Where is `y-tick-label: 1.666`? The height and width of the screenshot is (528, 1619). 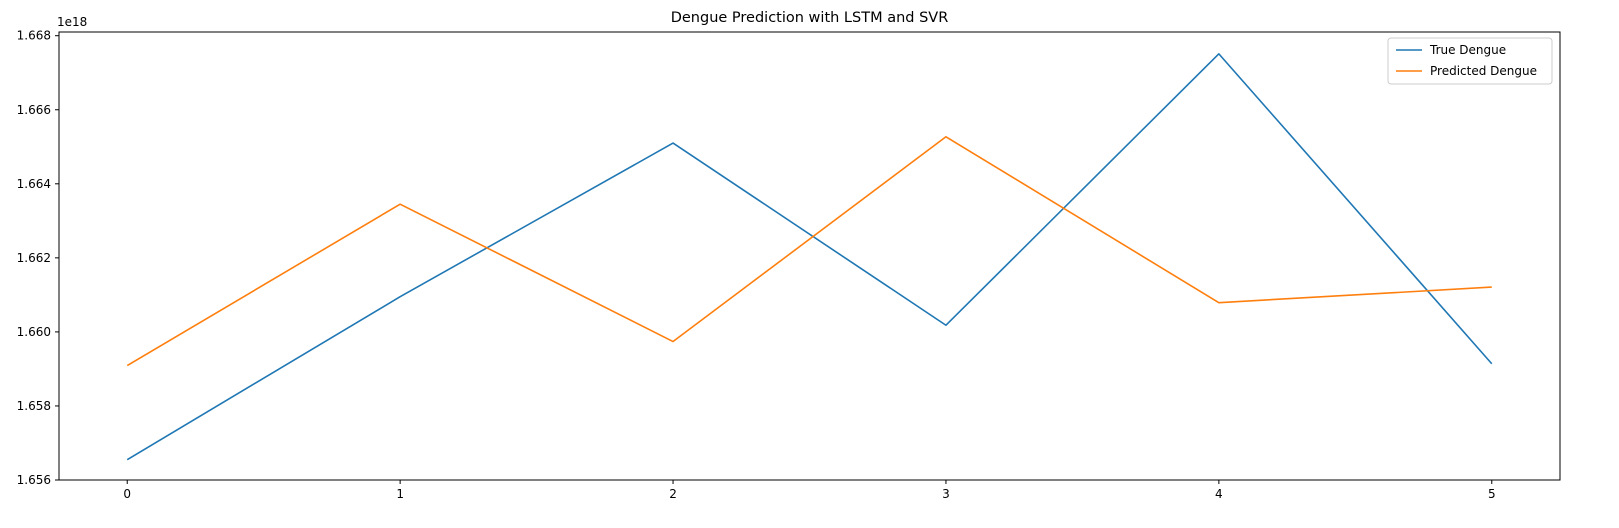 y-tick-label: 1.666 is located at coordinates (34, 110).